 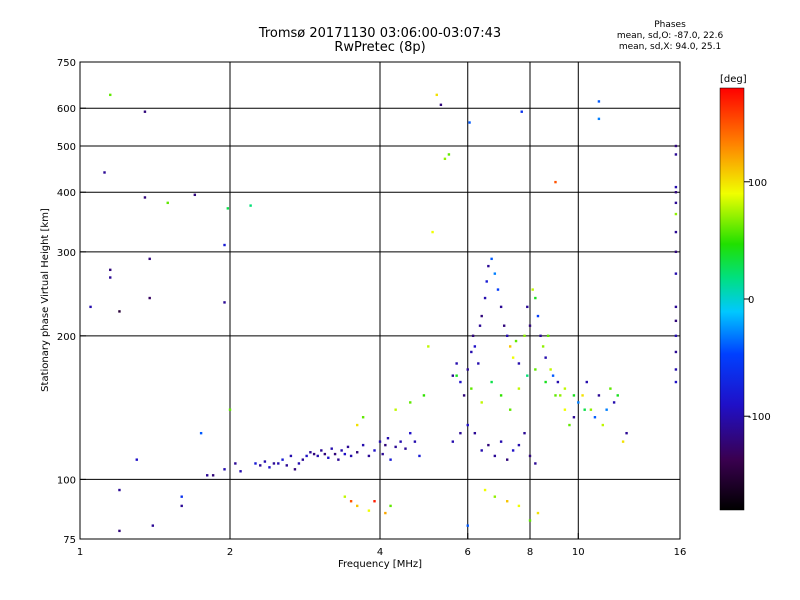 What do you see at coordinates (680, 552) in the screenshot?
I see `x-tick-label: 16` at bounding box center [680, 552].